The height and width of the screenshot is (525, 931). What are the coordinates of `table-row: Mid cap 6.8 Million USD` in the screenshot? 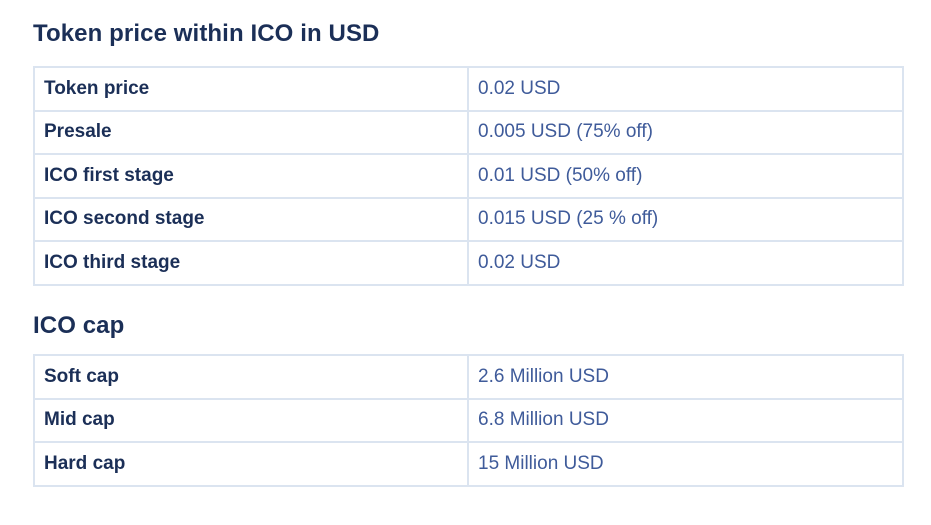 It's located at (468, 420).